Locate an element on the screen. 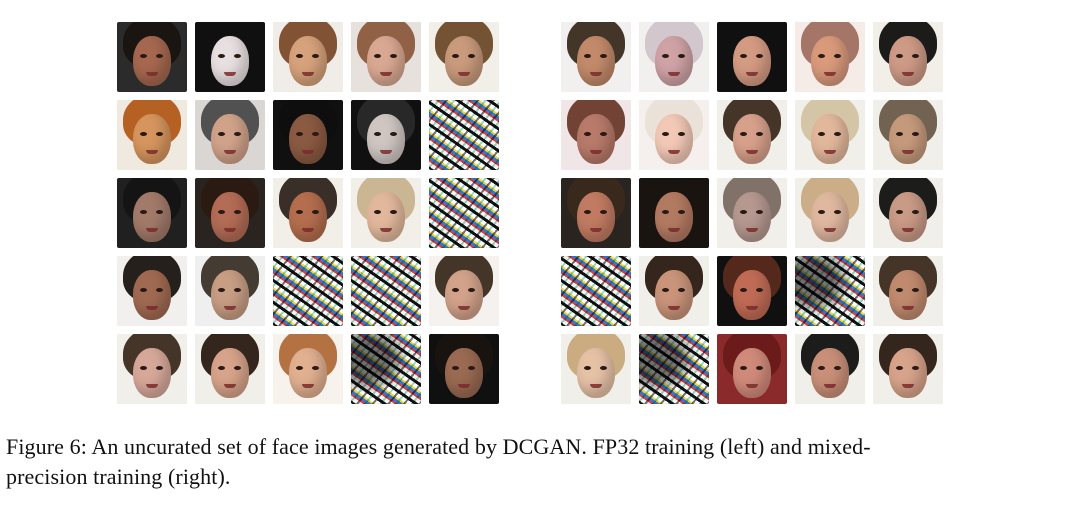  mixed-precision-noise-image-tile is located at coordinates (674, 369).